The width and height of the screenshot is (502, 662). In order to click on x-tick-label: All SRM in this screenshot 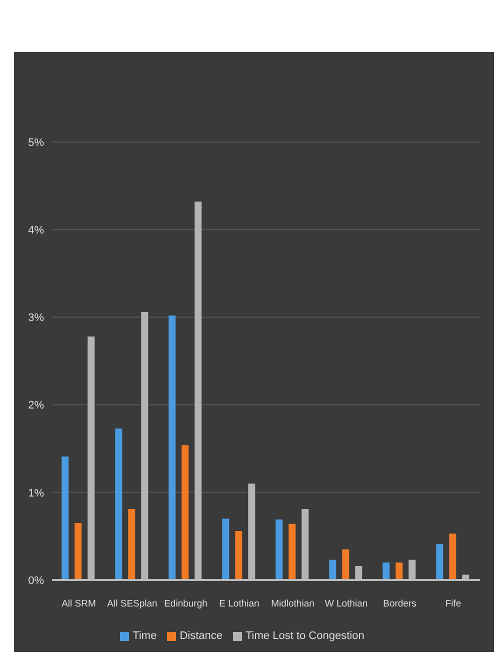, I will do `click(79, 604)`.